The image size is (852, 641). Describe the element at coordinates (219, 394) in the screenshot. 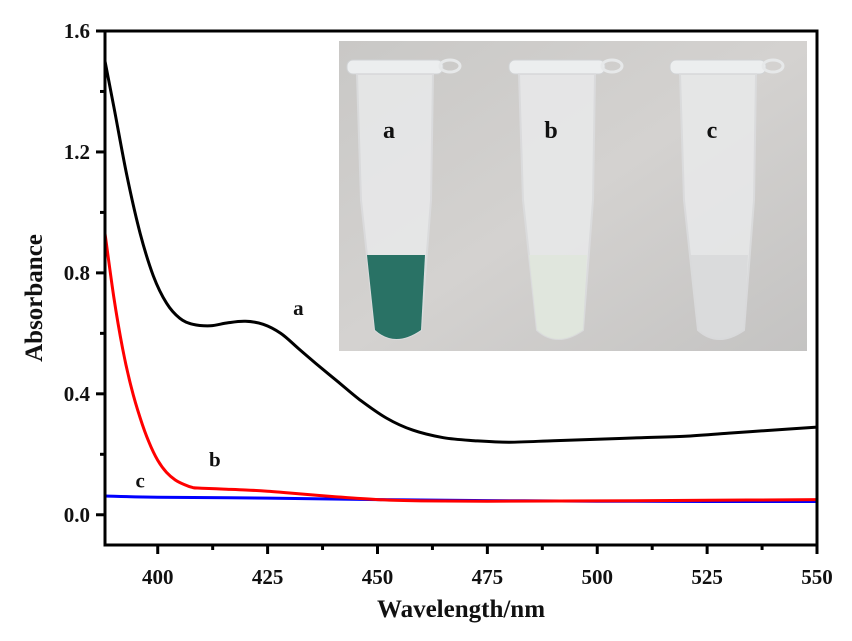

I see `curve-labels: a b c` at that location.